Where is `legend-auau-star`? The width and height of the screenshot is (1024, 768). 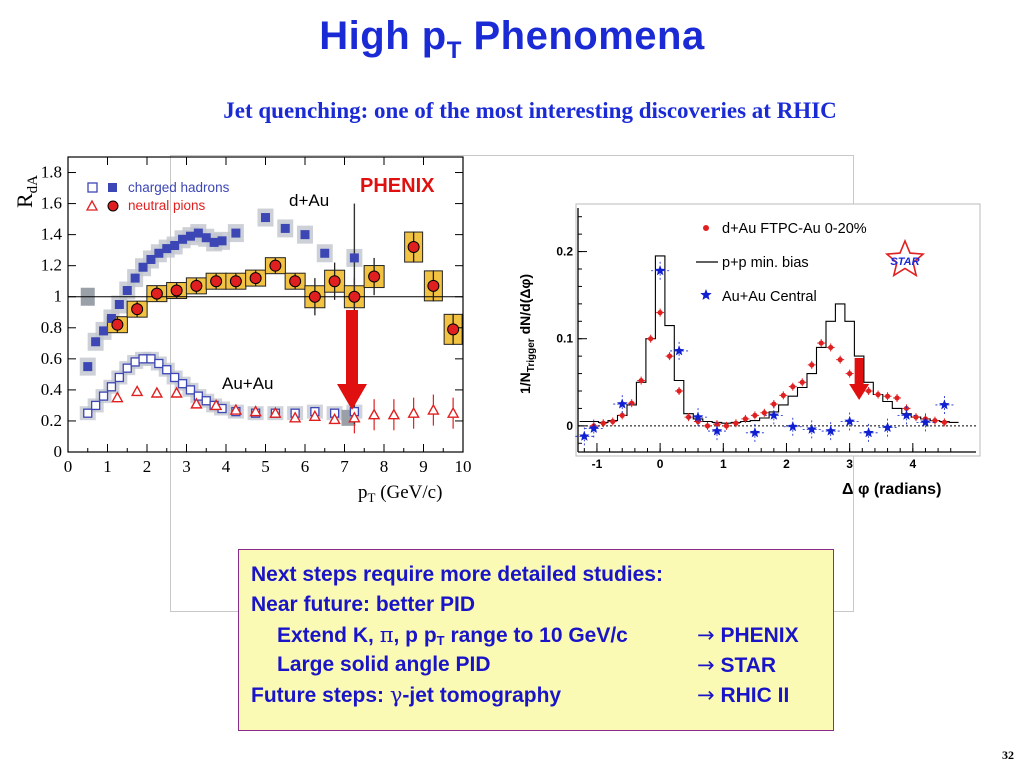
legend-auau-star is located at coordinates (706, 294).